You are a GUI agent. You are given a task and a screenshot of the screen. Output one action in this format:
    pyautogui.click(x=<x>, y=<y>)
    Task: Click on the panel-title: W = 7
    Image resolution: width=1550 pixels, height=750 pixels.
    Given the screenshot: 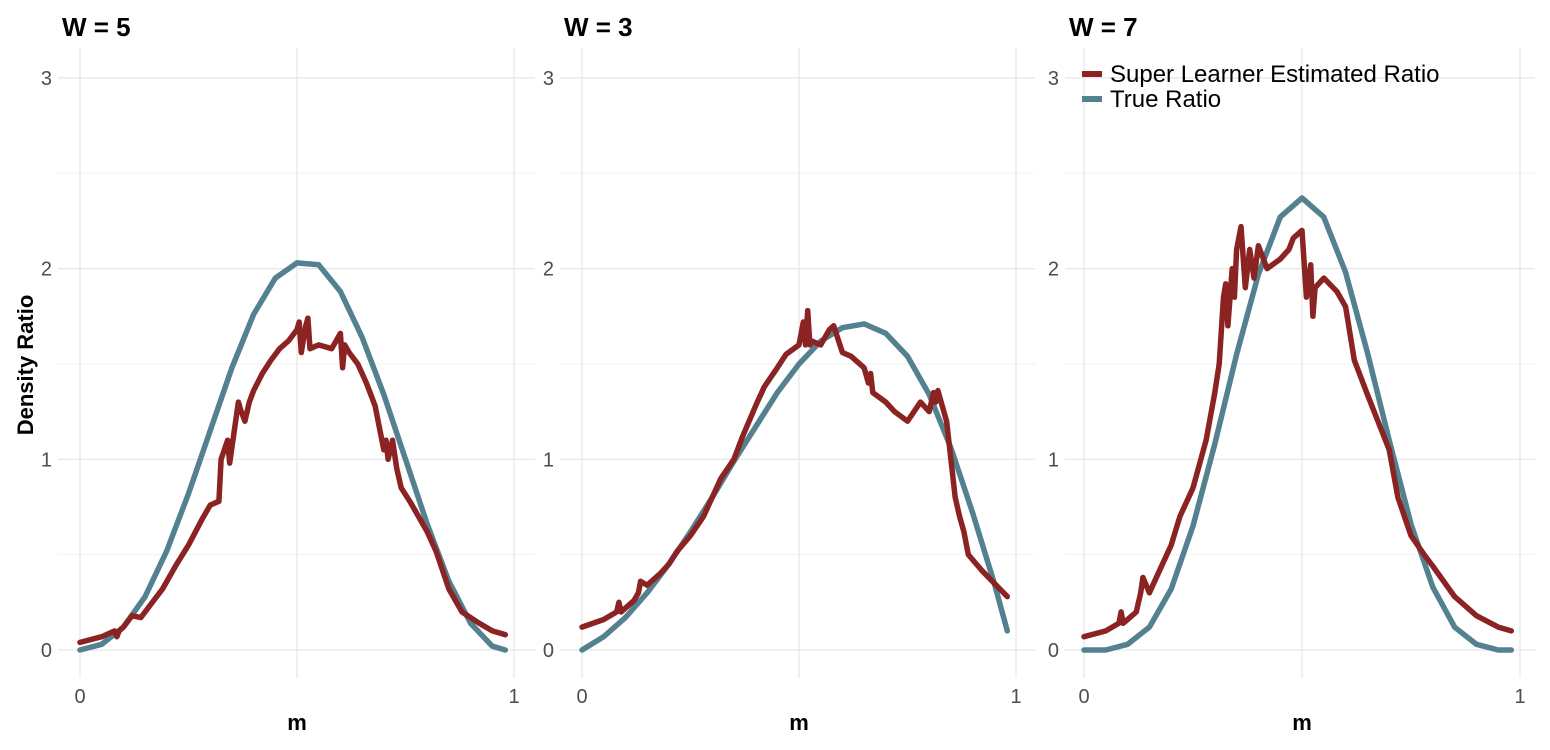 What is the action you would take?
    pyautogui.click(x=1103, y=27)
    